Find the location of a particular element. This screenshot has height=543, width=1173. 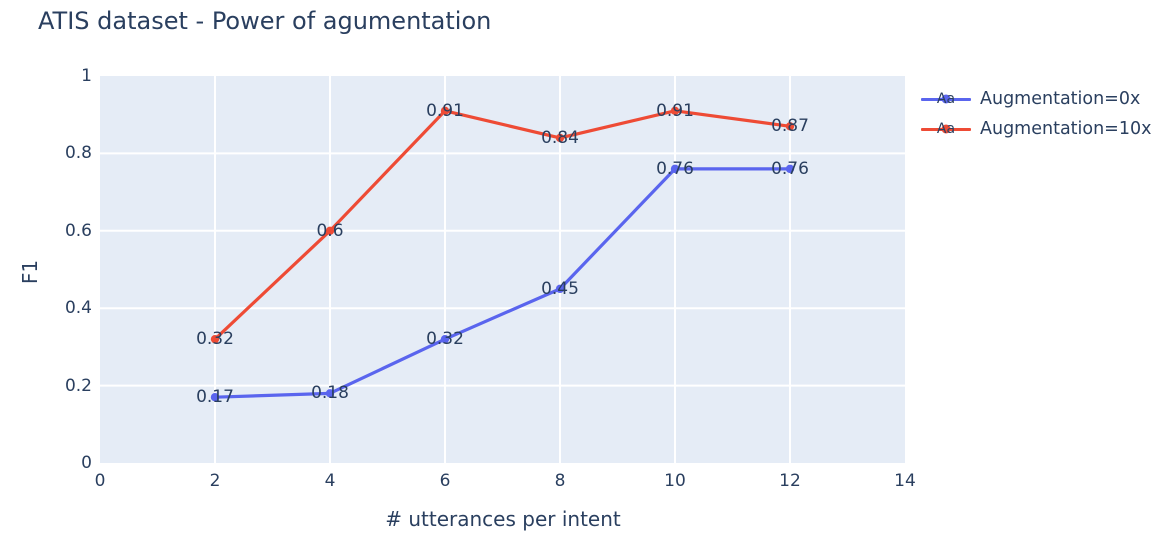

x-tick-label: 14 is located at coordinates (905, 481).